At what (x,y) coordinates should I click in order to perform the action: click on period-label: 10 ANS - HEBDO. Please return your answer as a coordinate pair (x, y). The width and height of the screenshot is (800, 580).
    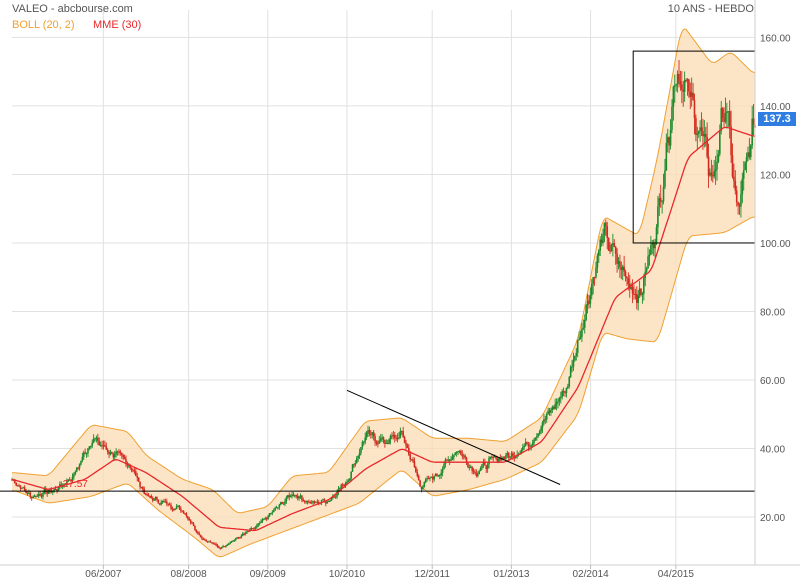
    Looking at the image, I should click on (710, 9).